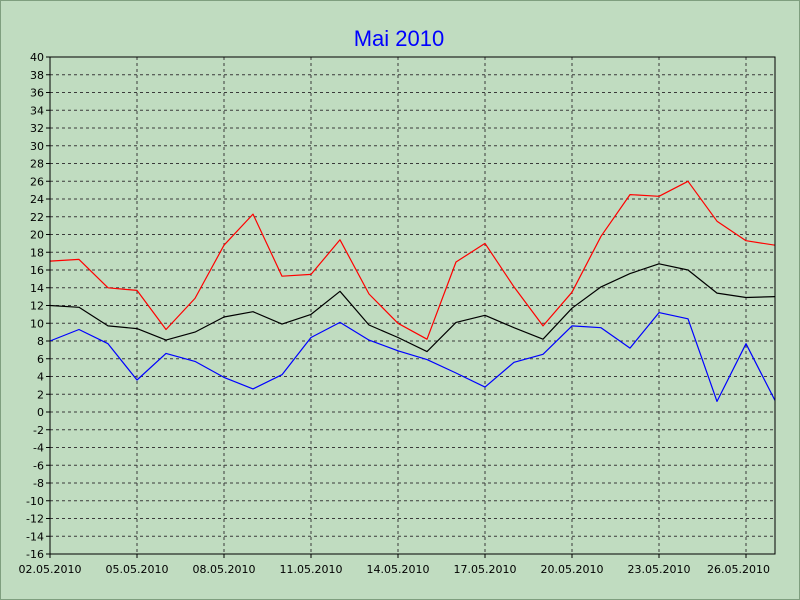 The image size is (800, 600). Describe the element at coordinates (40, 377) in the screenshot. I see `y-tick-label: 4` at that location.